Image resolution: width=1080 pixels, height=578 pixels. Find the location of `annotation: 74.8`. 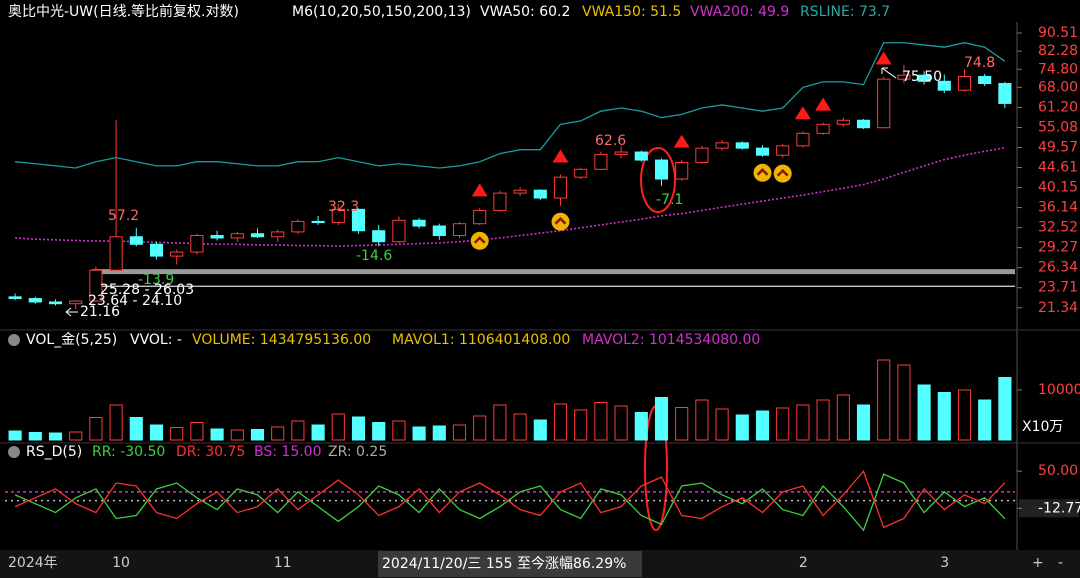

annotation: 74.8 is located at coordinates (979, 63).